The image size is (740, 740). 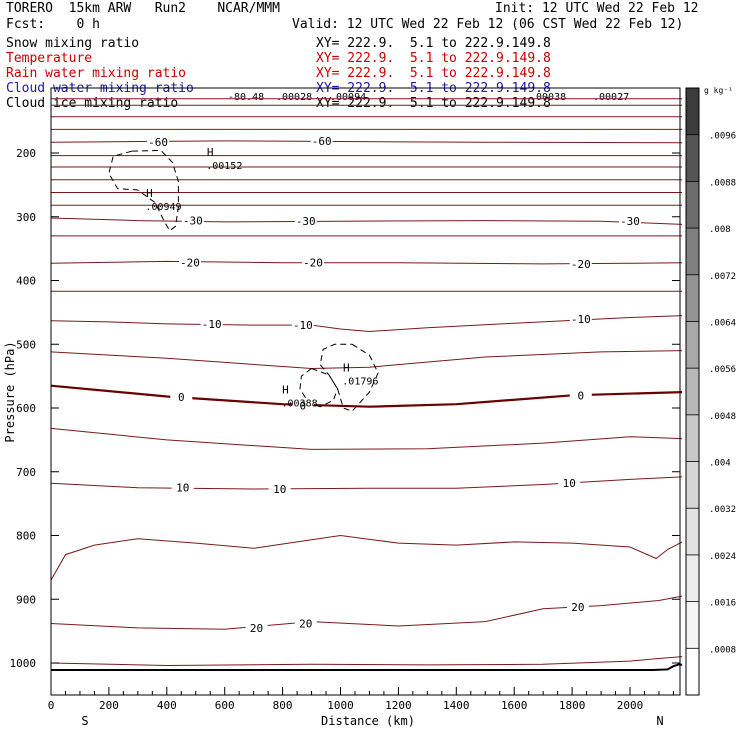 What do you see at coordinates (246, 97) in the screenshot?
I see `top-value: -80.48` at bounding box center [246, 97].